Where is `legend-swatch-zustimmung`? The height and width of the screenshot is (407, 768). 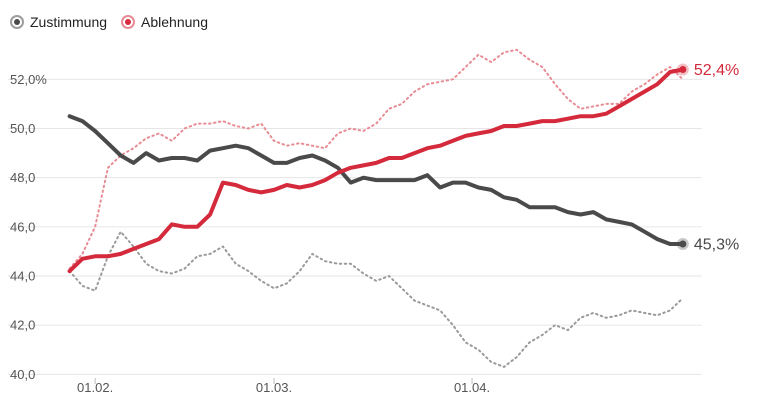
legend-swatch-zustimmung is located at coordinates (17, 22).